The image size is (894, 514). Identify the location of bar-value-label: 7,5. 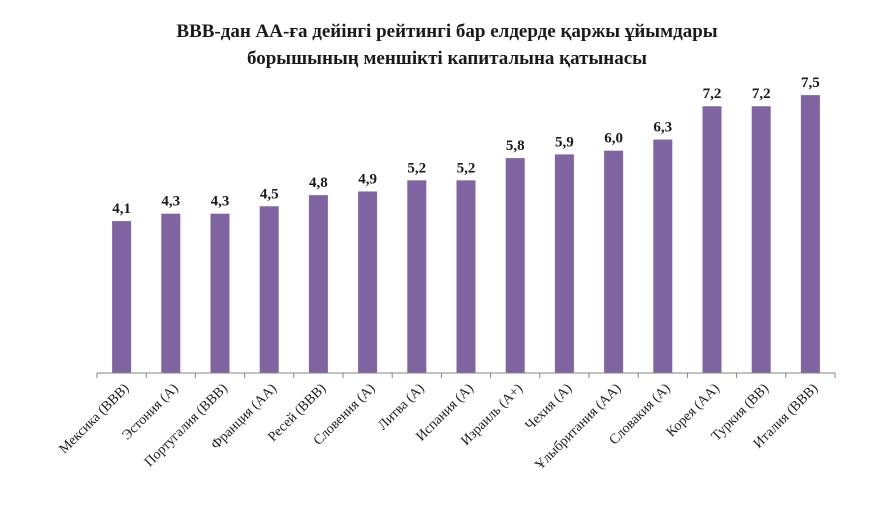
(810, 83).